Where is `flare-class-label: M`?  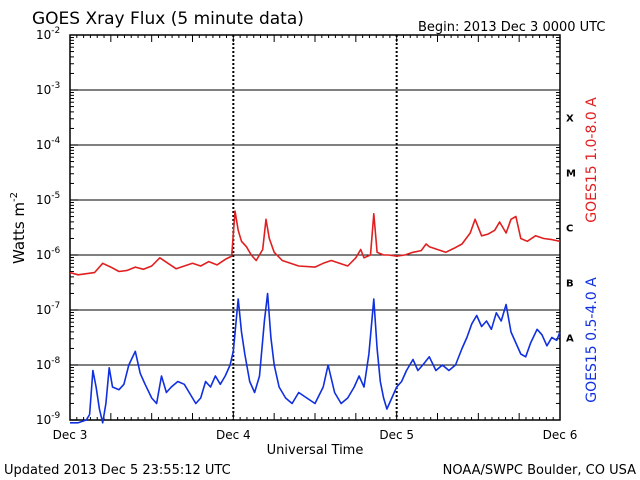 flare-class-label: M is located at coordinates (571, 174).